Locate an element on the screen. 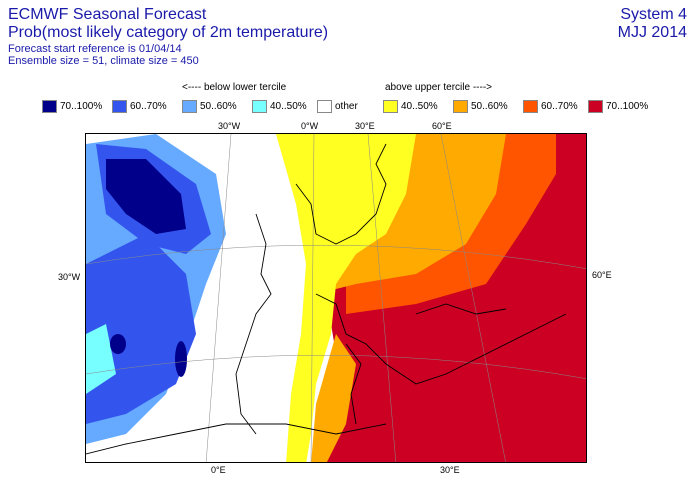  legend-label-4: other is located at coordinates (346, 106).